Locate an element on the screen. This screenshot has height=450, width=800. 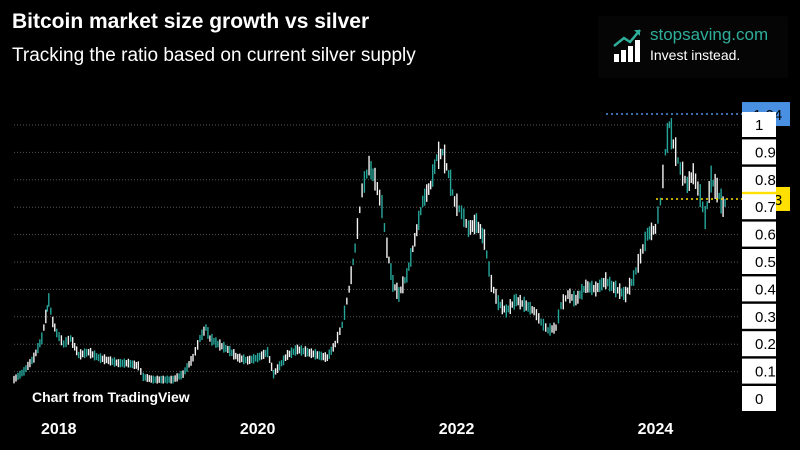
brand-logo: stopsaving.com Invest instead. is located at coordinates (693, 47).